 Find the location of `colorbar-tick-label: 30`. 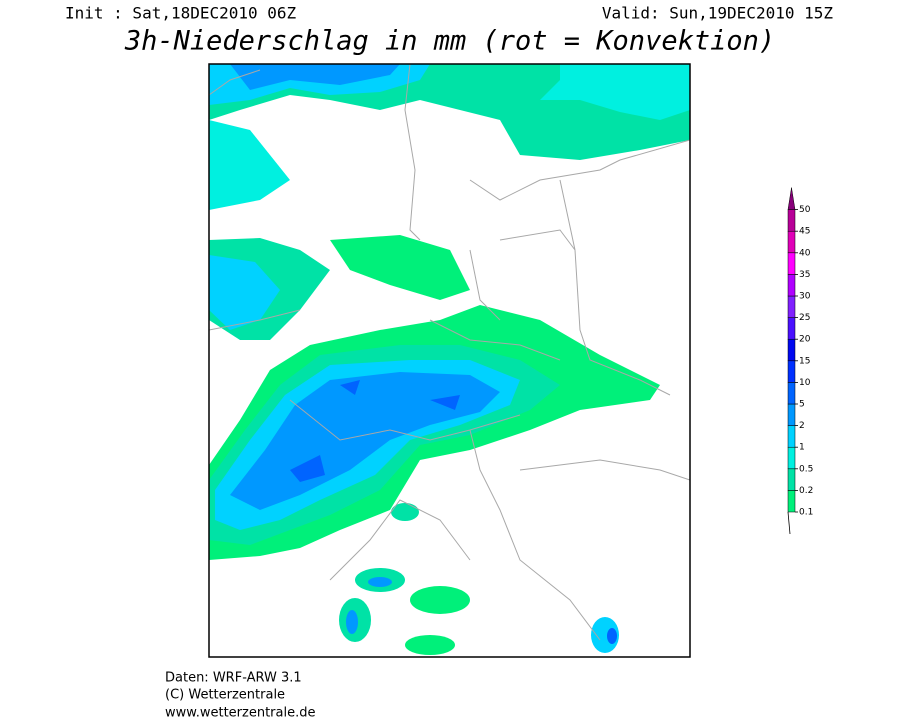

colorbar-tick-label: 30 is located at coordinates (805, 297).